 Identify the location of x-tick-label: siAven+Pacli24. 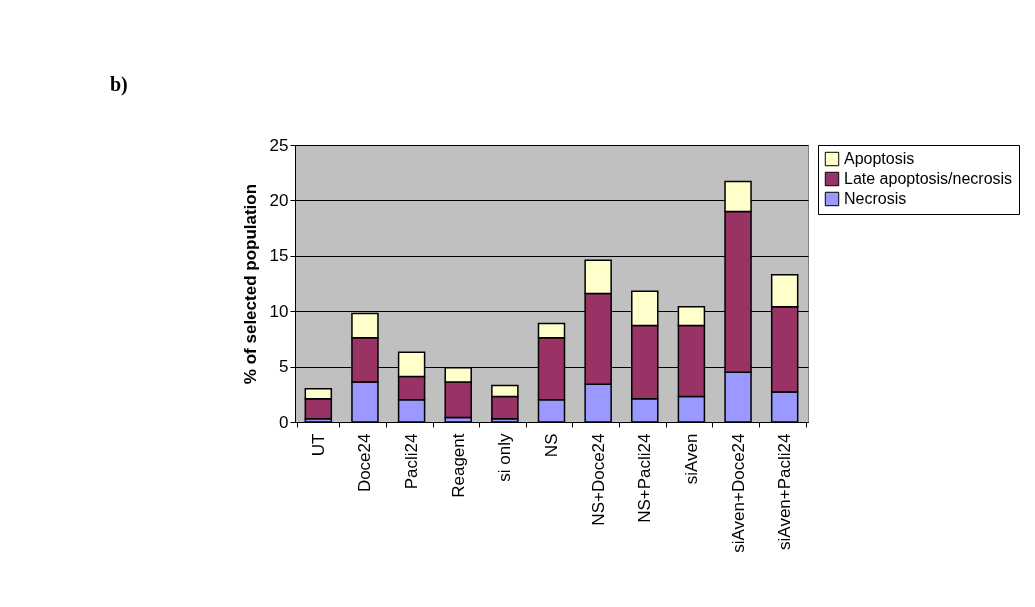
(785, 491).